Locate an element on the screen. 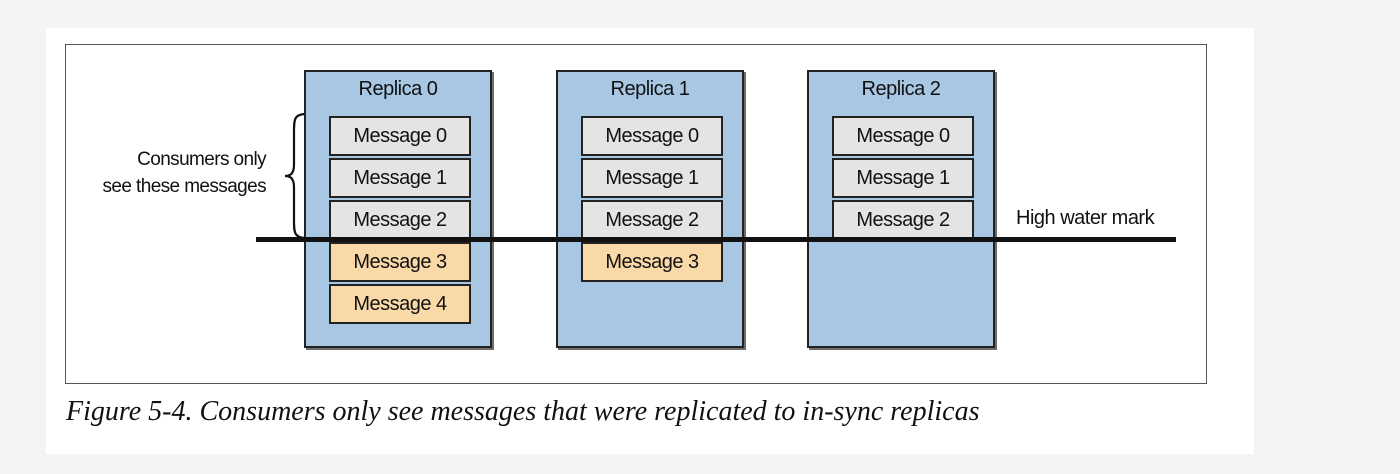 Image resolution: width=1400 pixels, height=474 pixels. high-water-mark-line is located at coordinates (716, 239).